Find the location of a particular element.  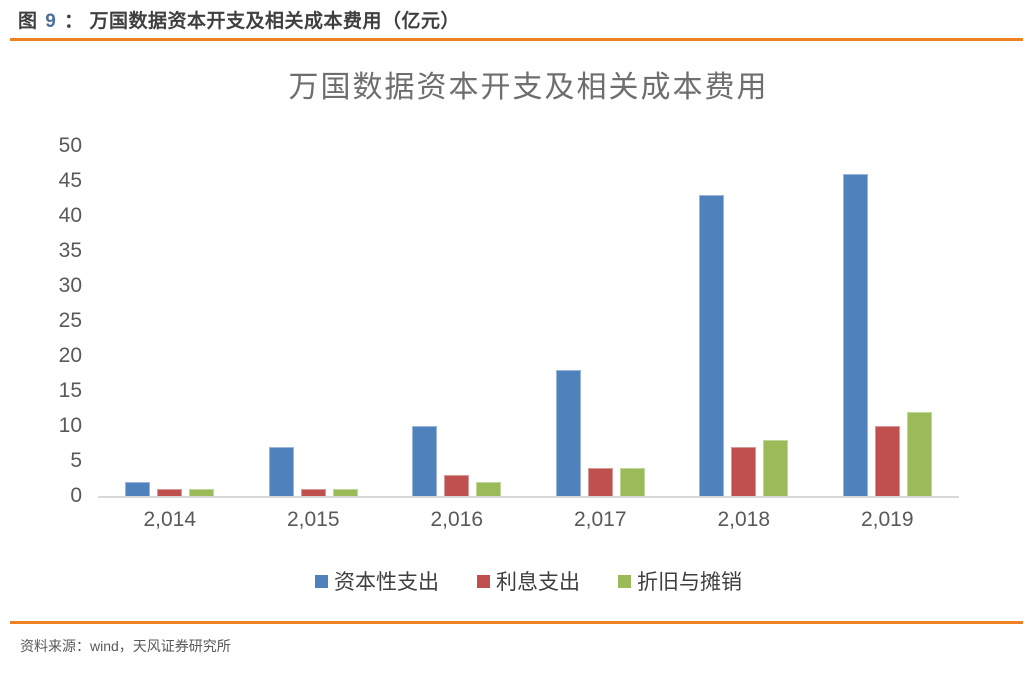

chart-bar-s0-c3 is located at coordinates (568, 433).